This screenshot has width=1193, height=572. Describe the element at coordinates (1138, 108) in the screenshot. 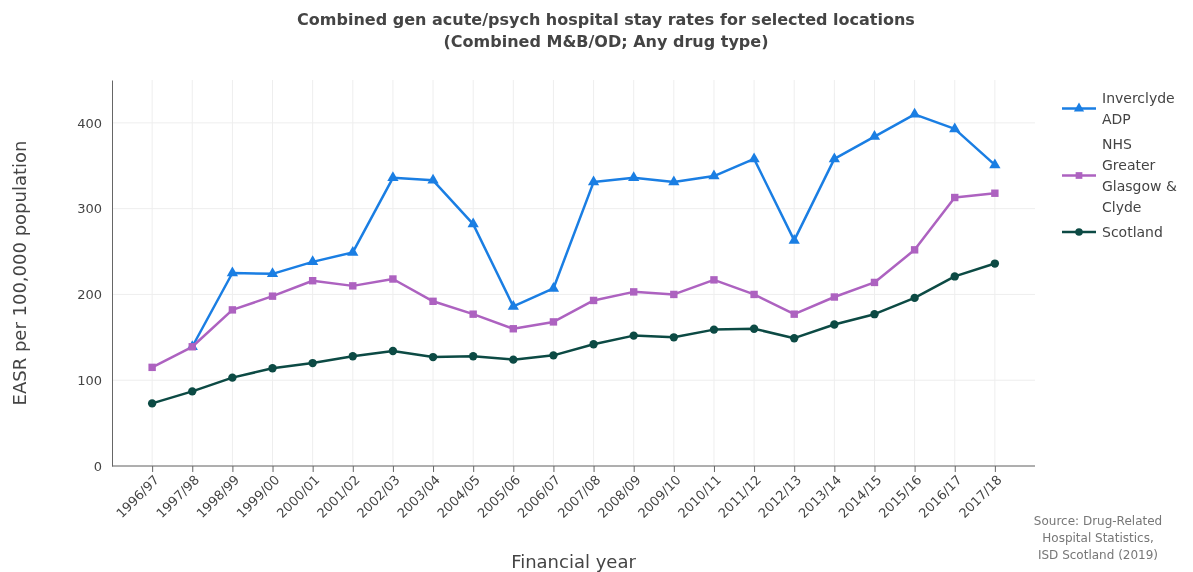

I see `legend-label: Inverclyde ADP` at that location.